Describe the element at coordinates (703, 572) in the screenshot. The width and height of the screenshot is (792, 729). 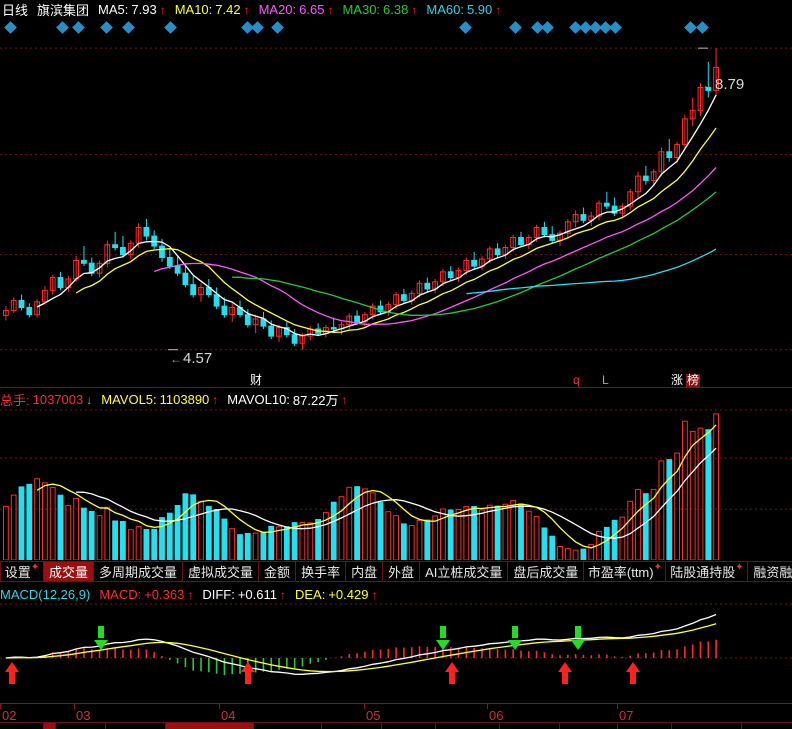
I see `toolbar-button-label: 陆股通持股` at that location.